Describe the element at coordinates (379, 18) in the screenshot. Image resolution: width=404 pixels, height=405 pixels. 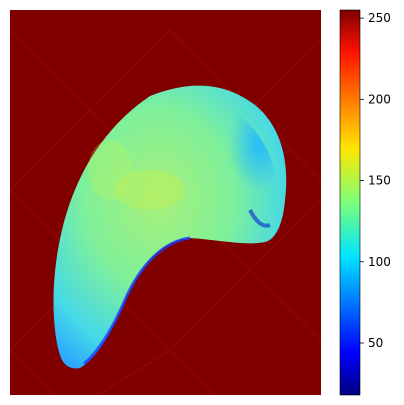
I see `colorbar-tick-label-250: 250` at that location.